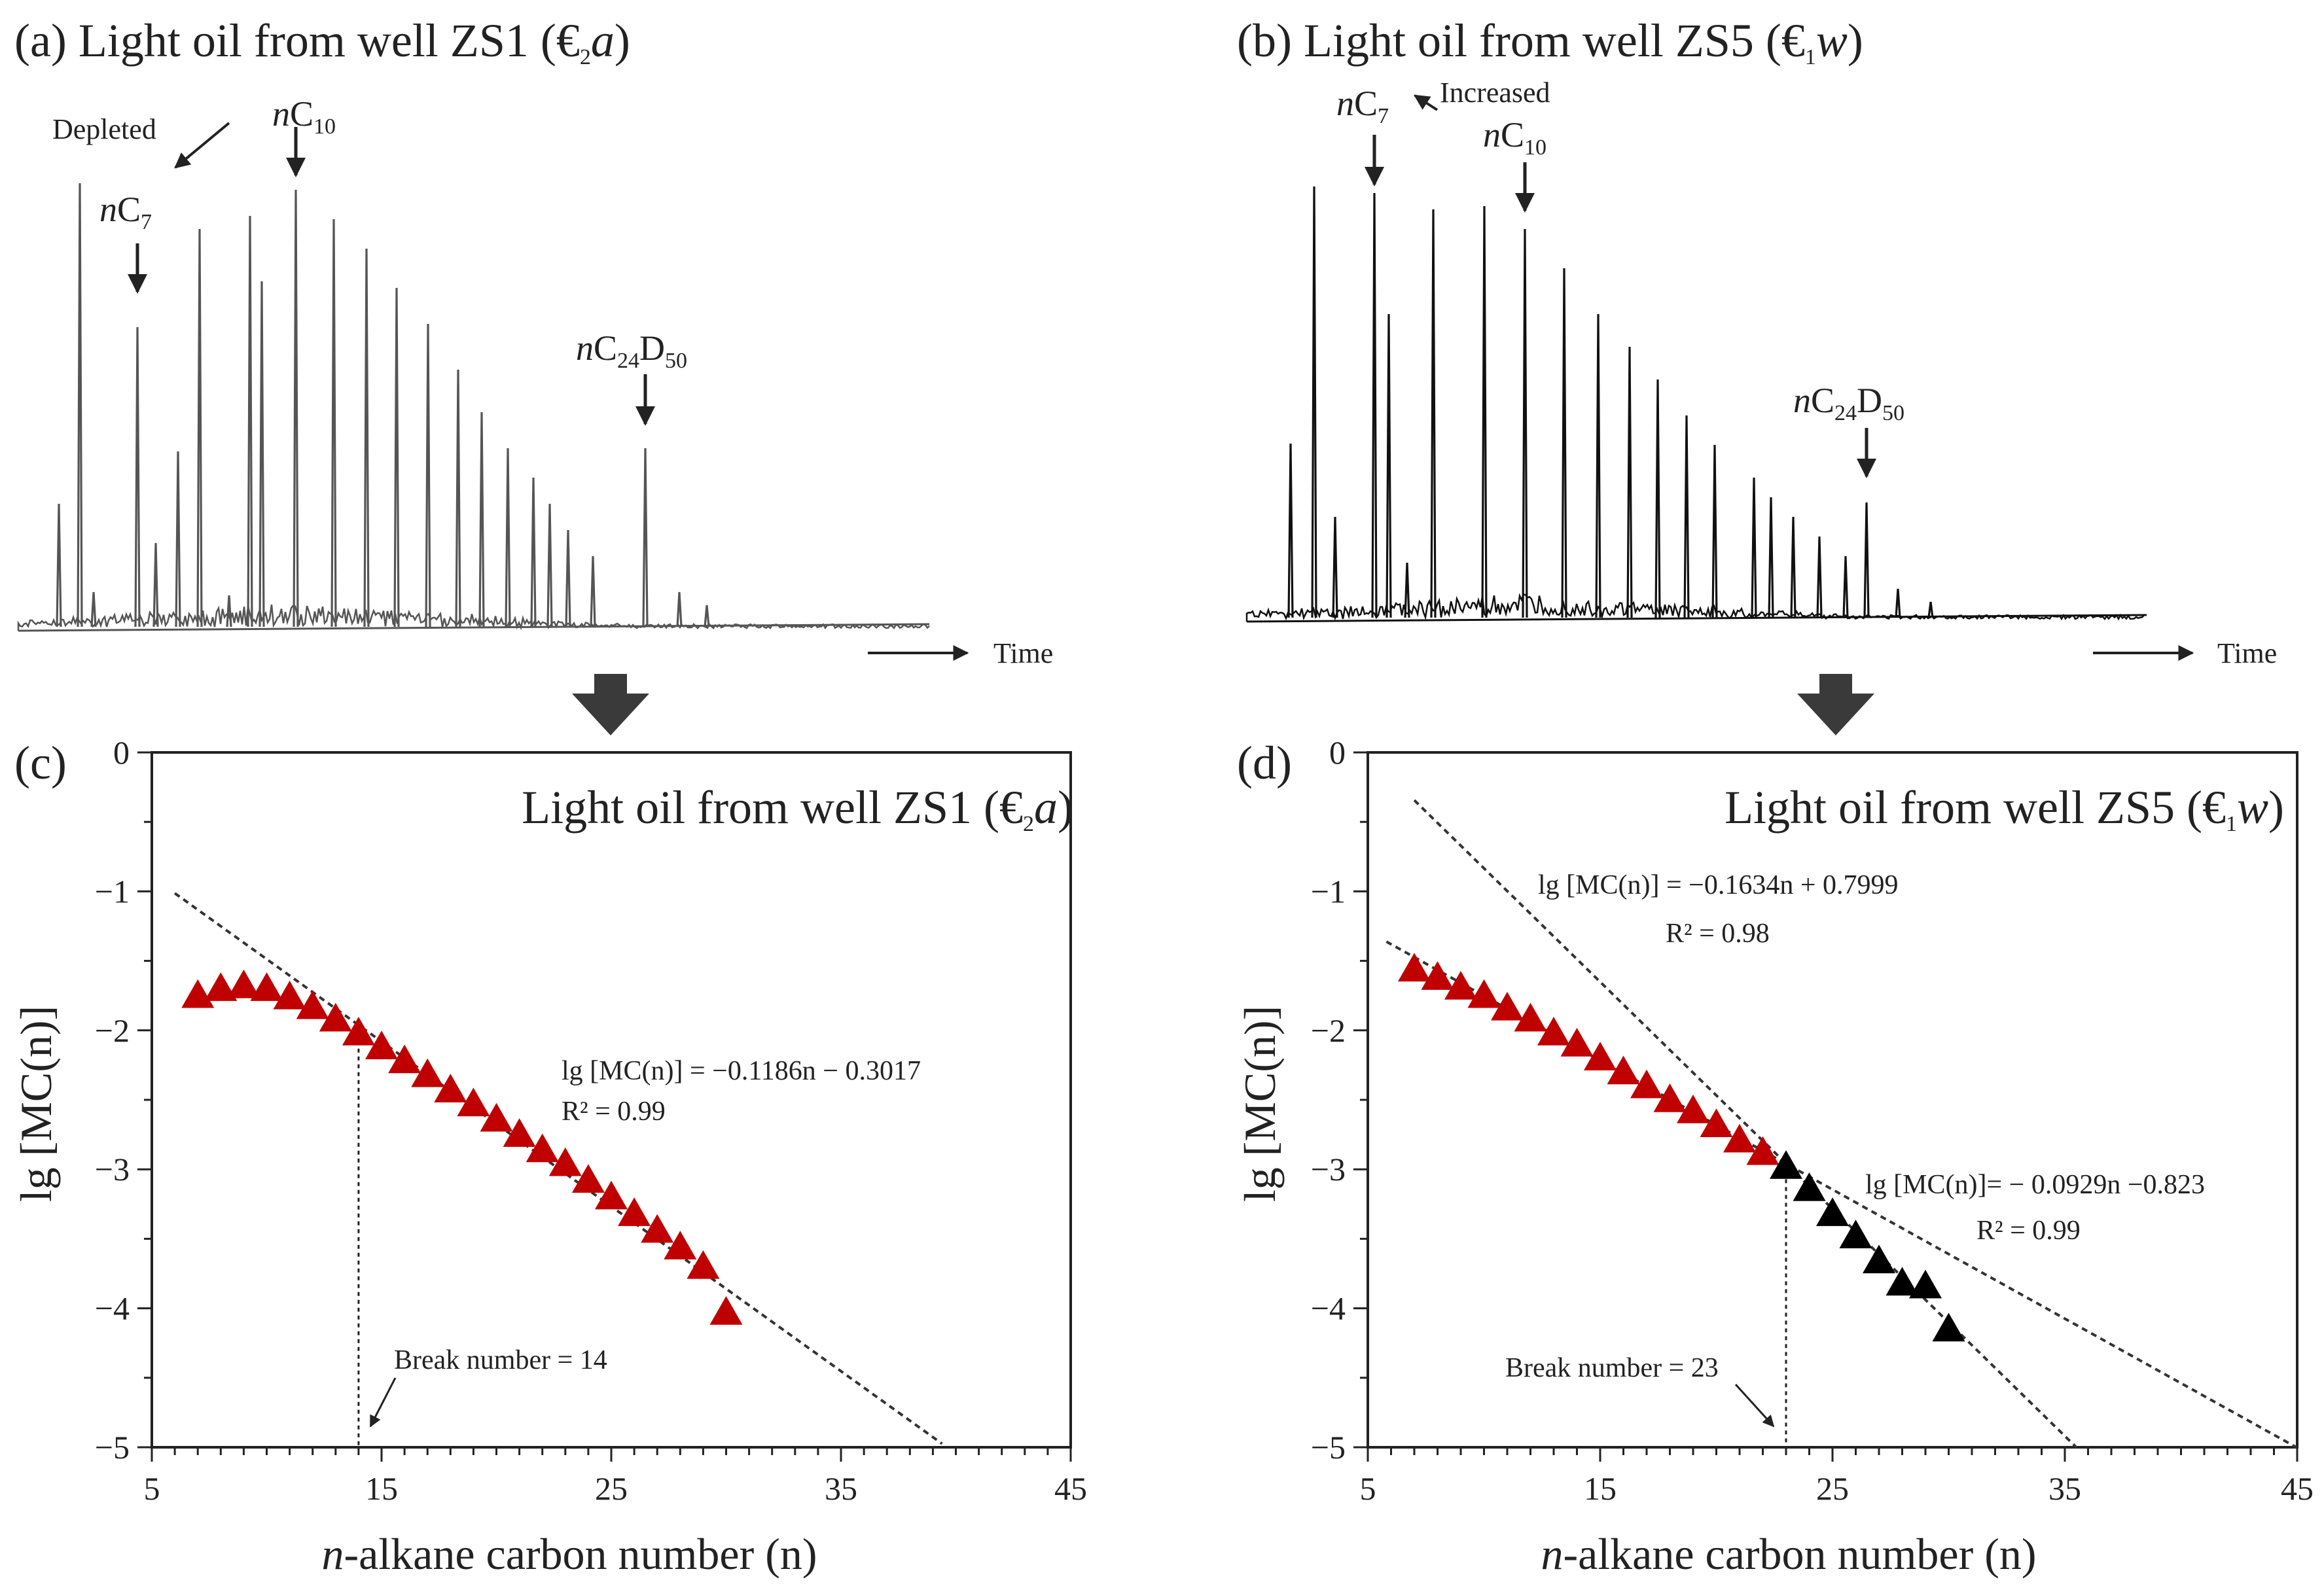 This screenshot has width=2324, height=1584. I want to click on std-label-a: nC24D50, so click(631, 350).